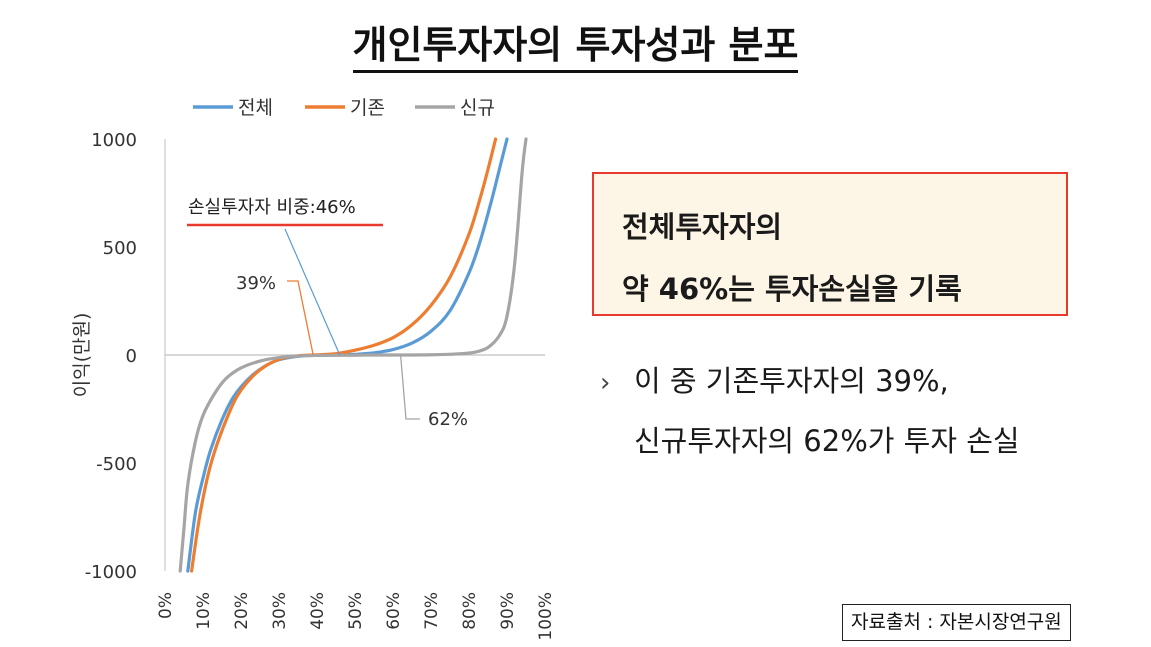 Image resolution: width=1151 pixels, height=647 pixels. I want to click on summary-line-2: 약 46%는 투자손실을 기록, so click(792, 289).